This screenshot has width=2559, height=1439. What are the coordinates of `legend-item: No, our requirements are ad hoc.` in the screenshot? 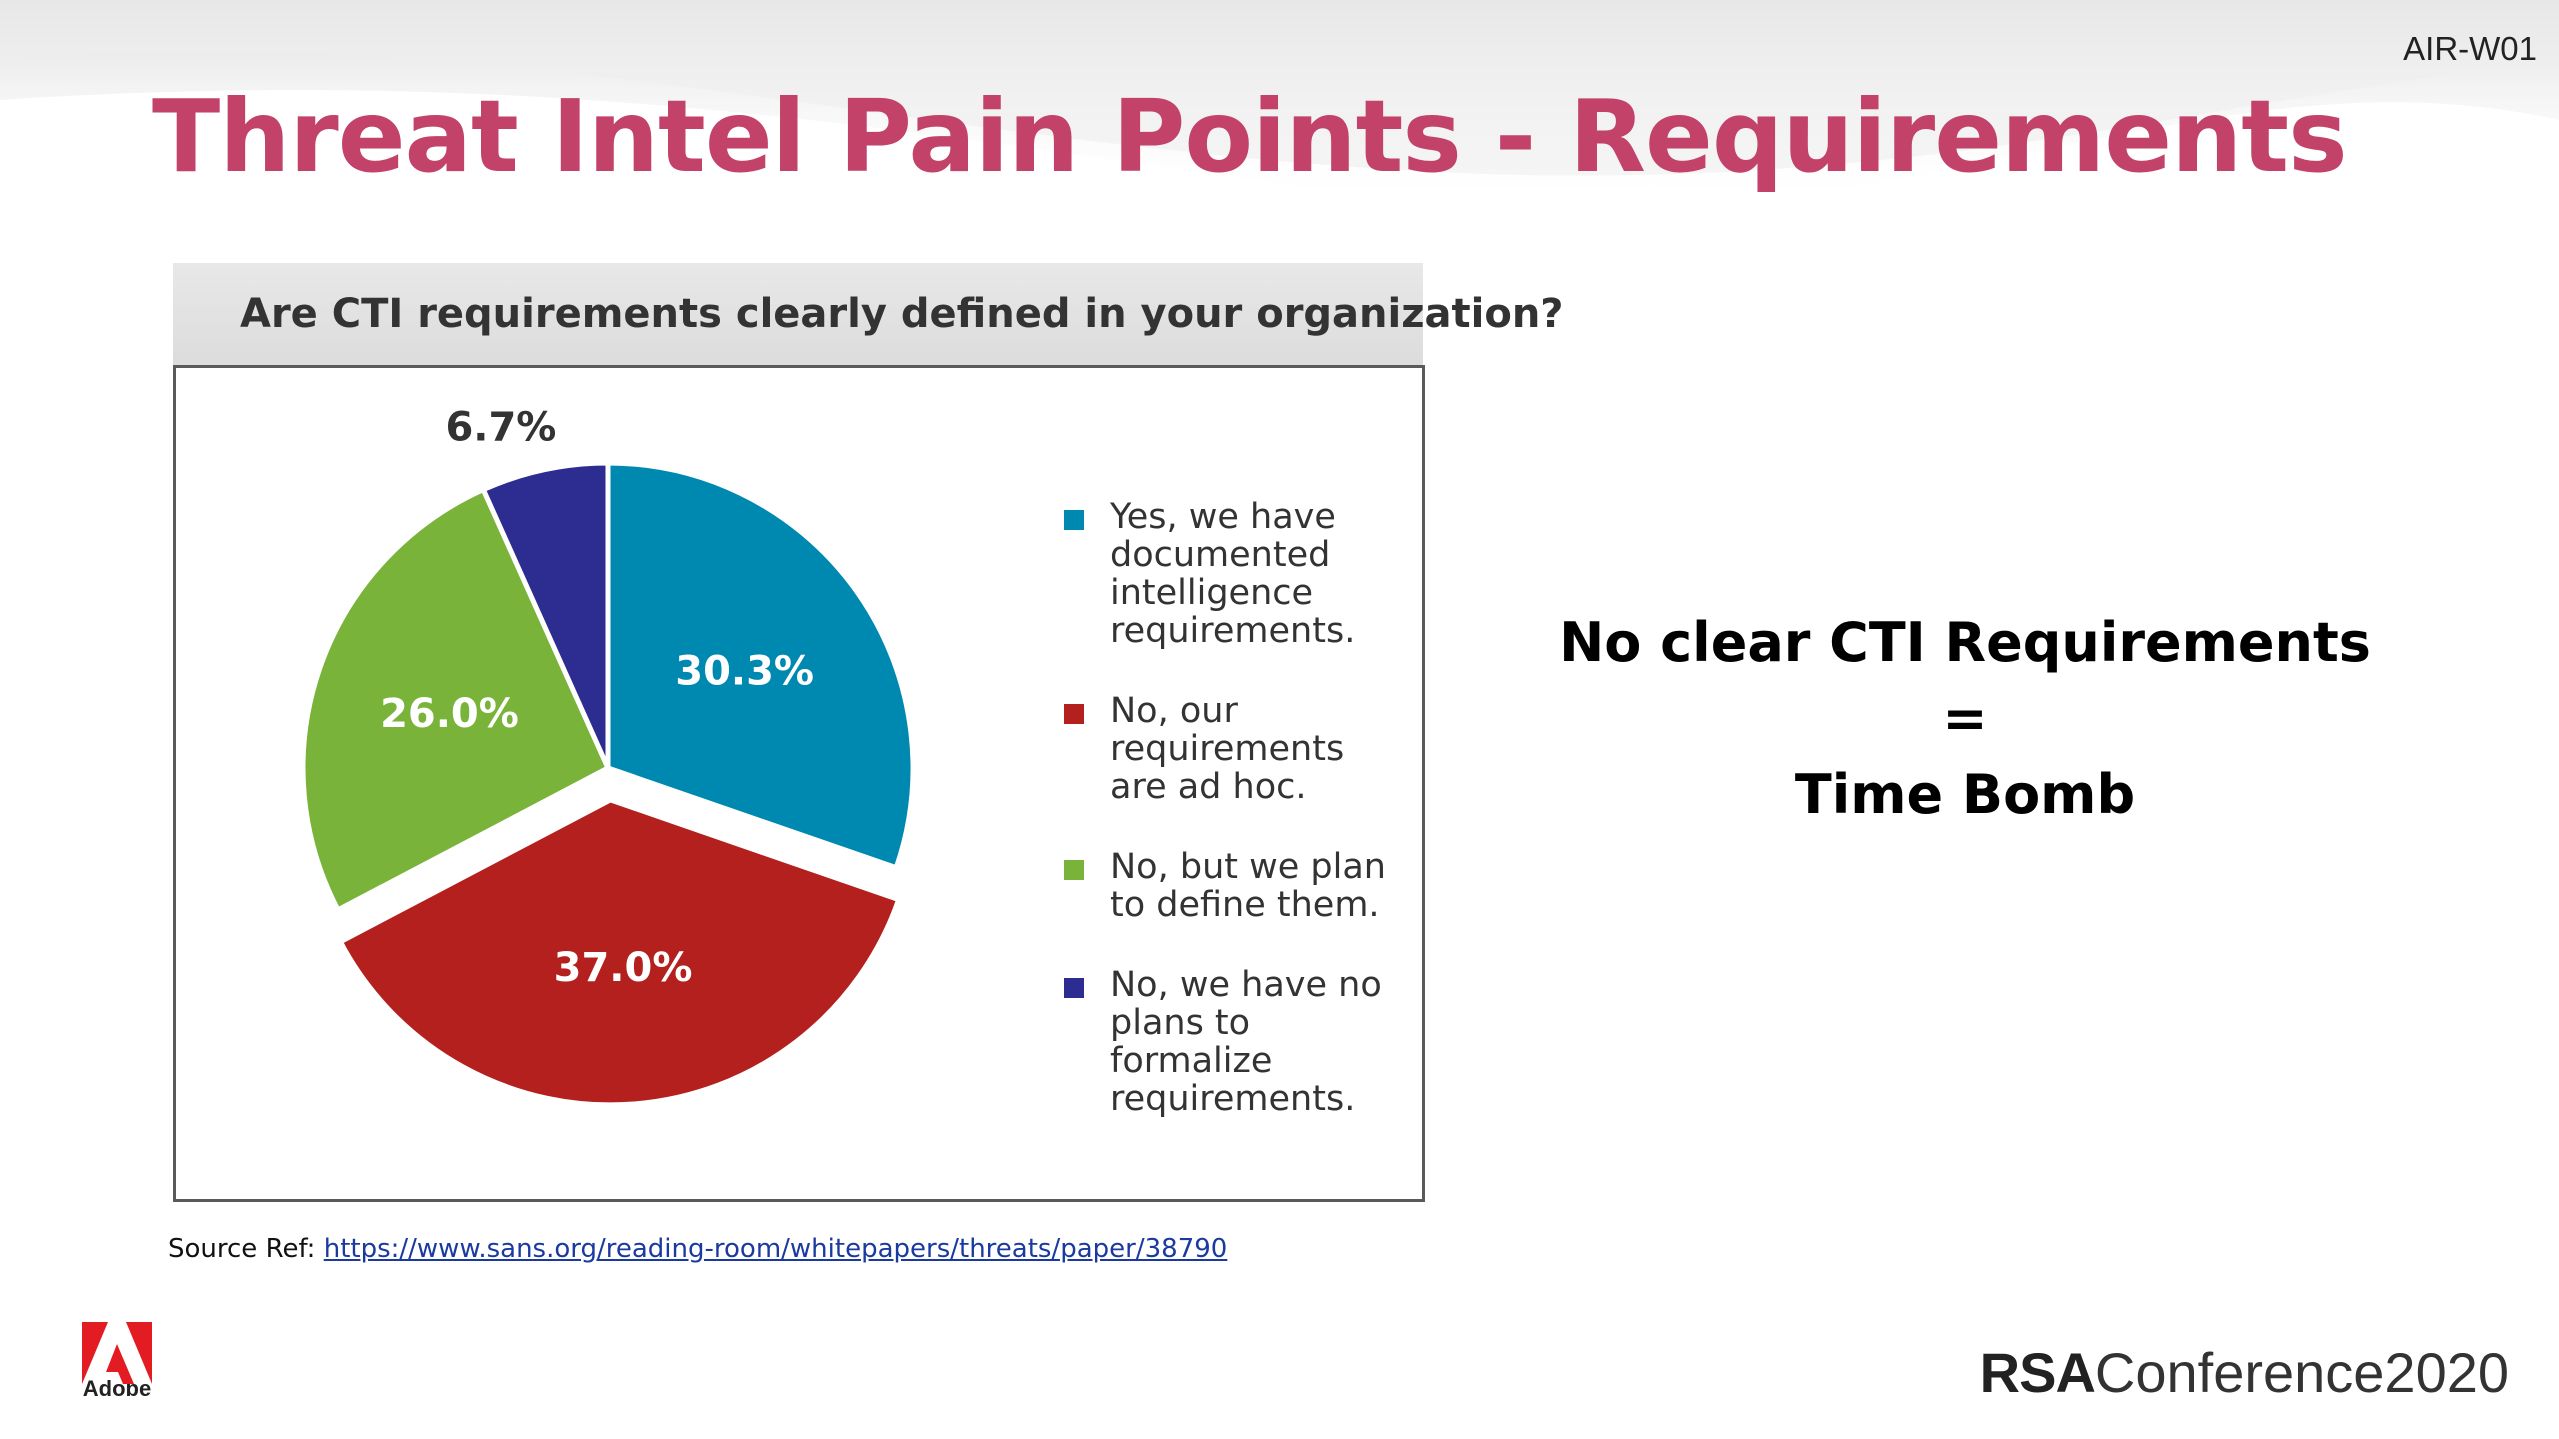 It's located at (1244, 749).